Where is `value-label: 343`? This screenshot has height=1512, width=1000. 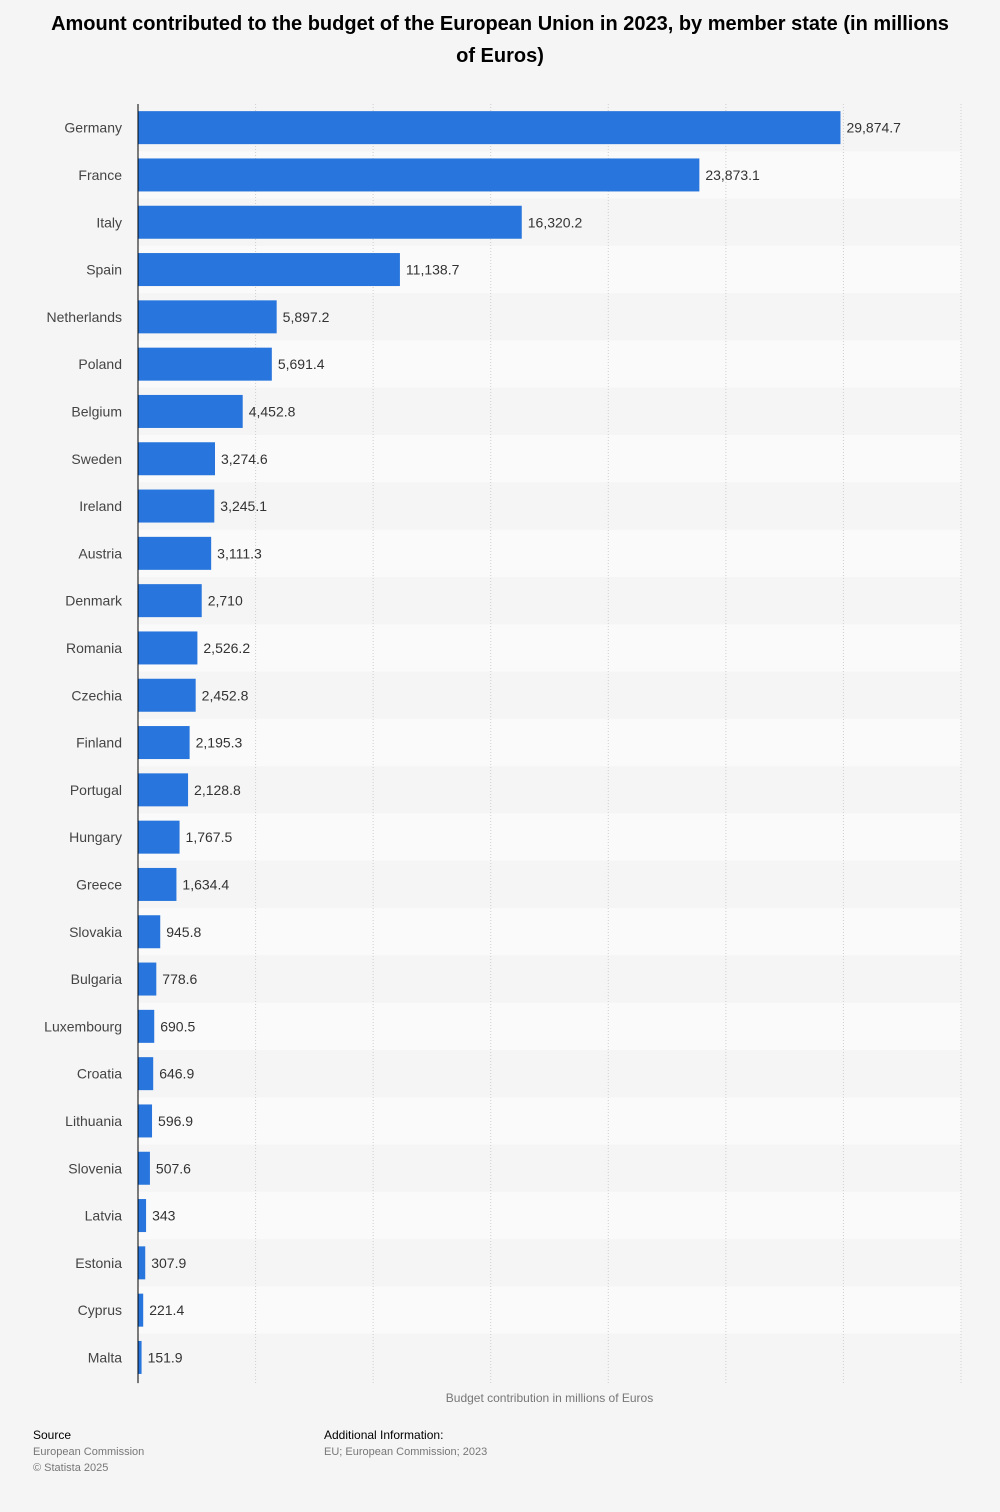 value-label: 343 is located at coordinates (164, 1216).